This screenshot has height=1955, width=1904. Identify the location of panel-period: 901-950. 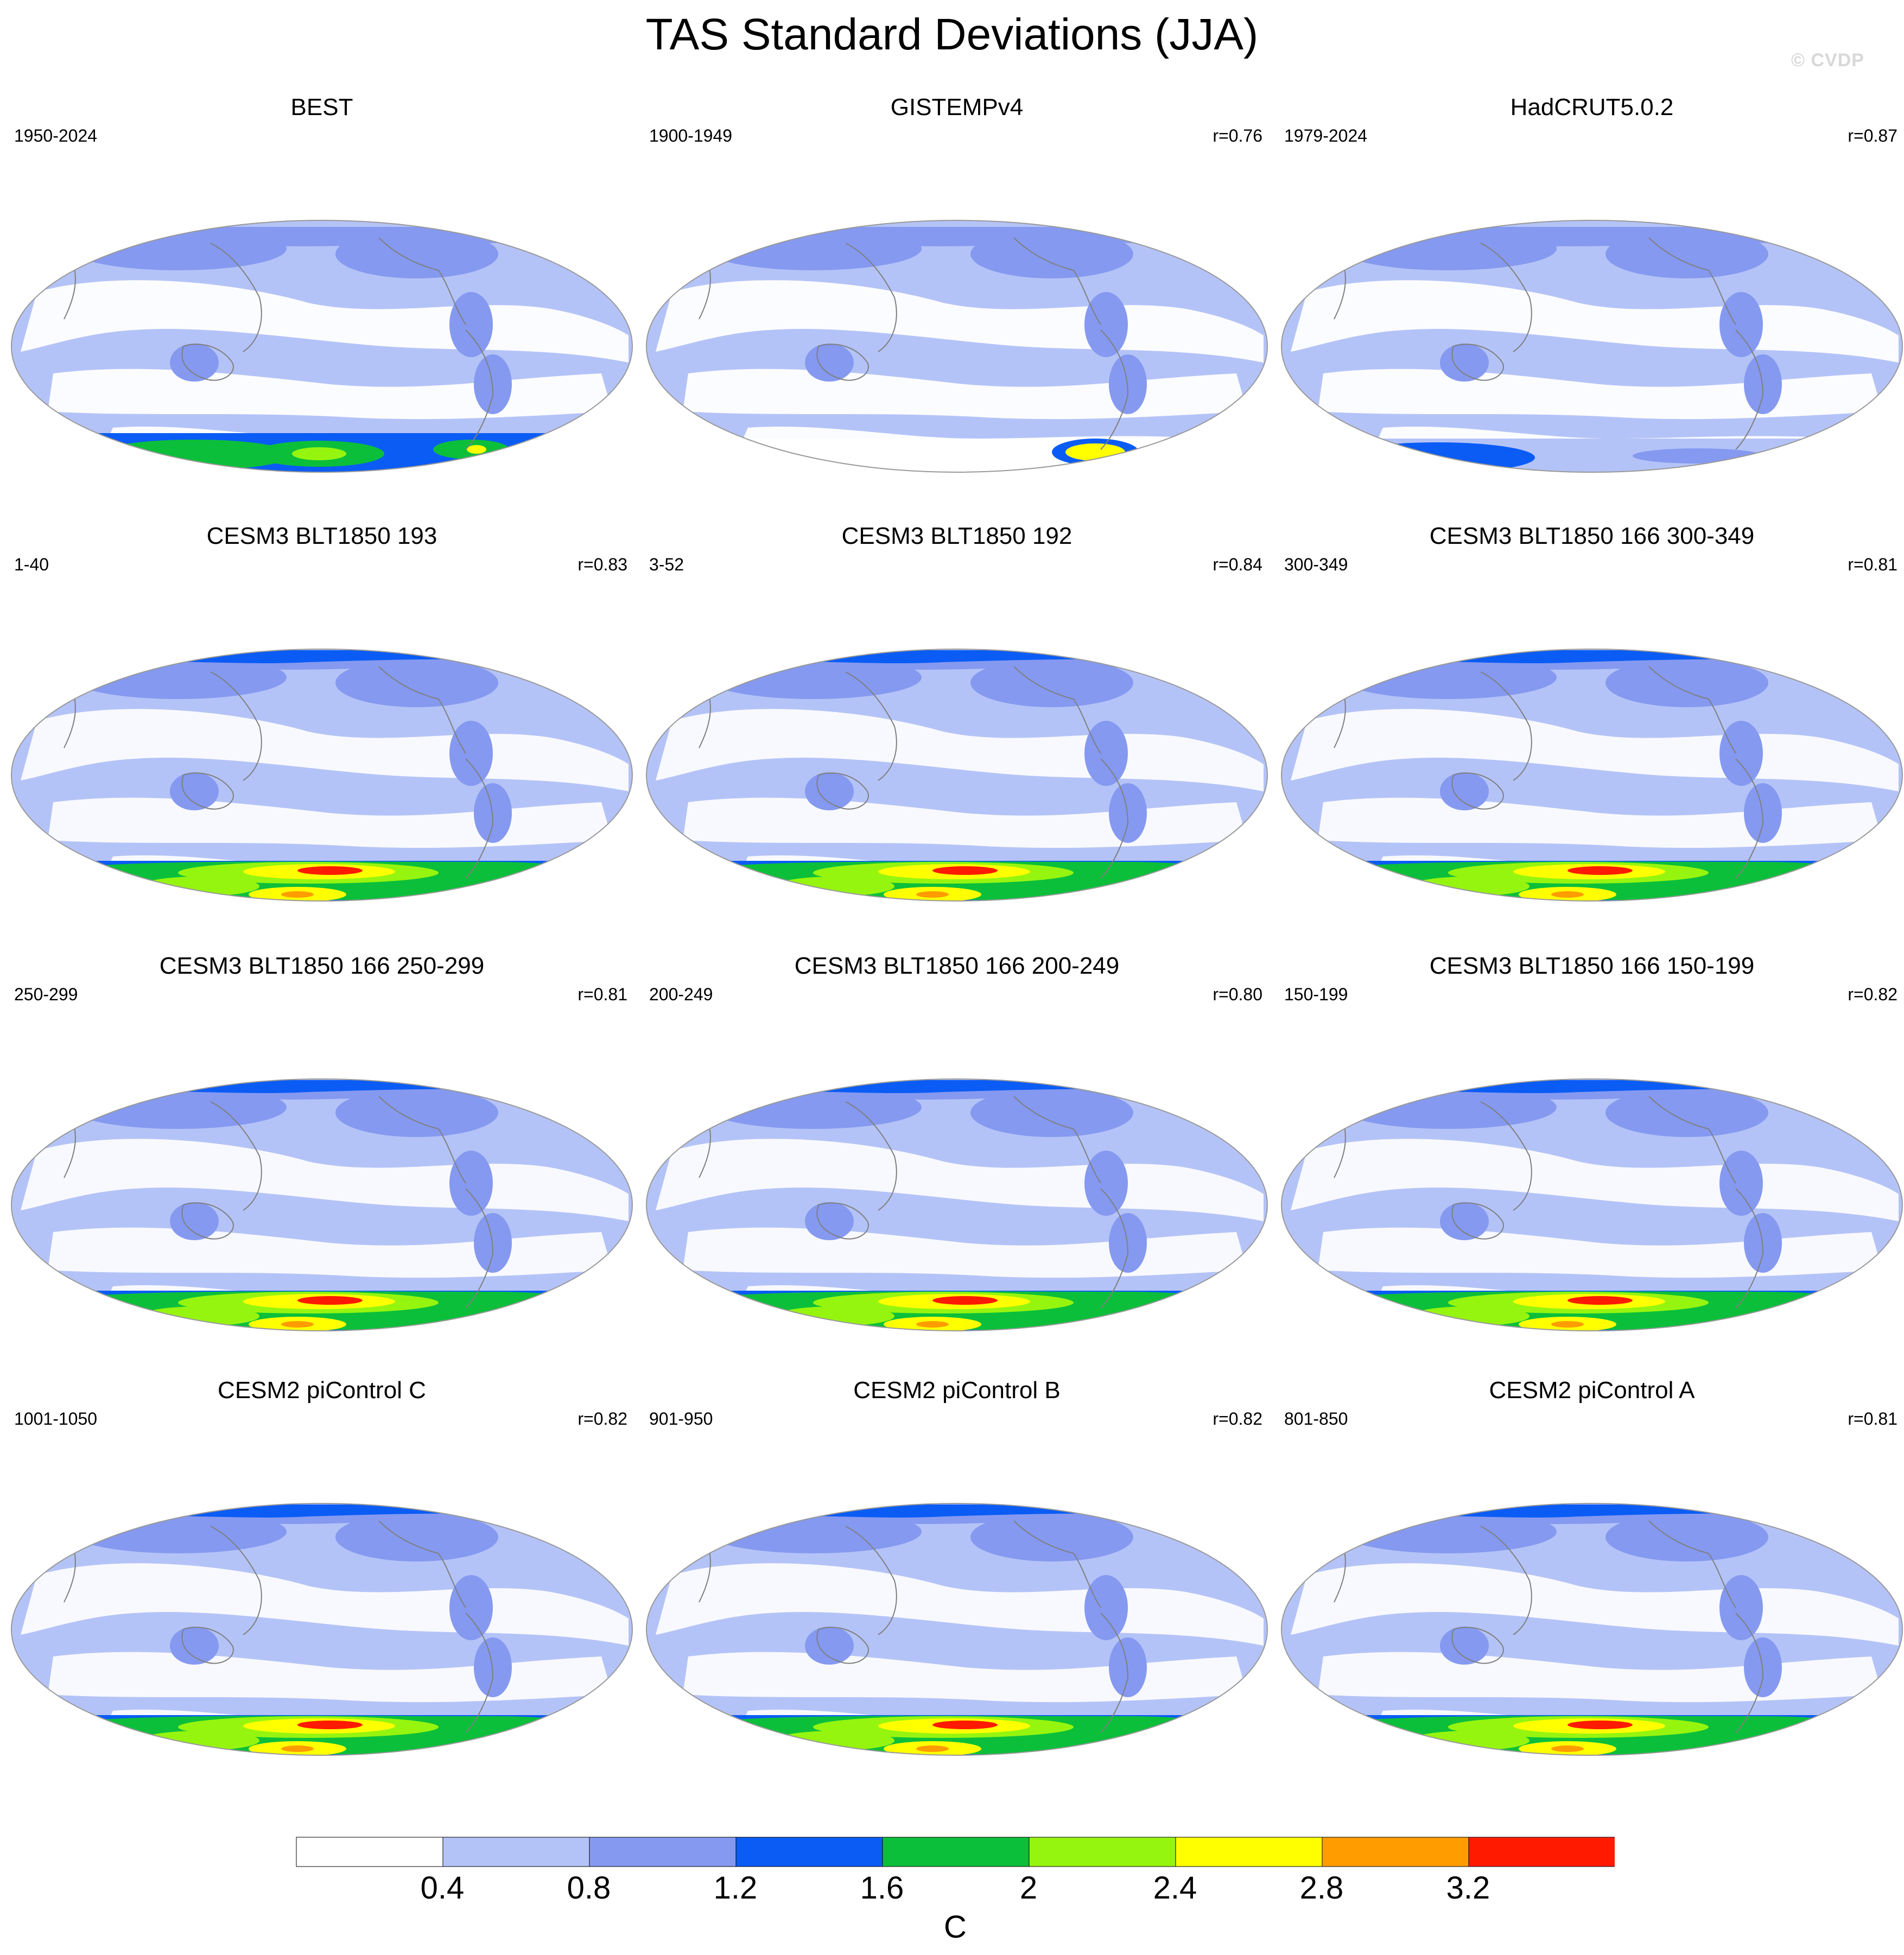
(681, 1419).